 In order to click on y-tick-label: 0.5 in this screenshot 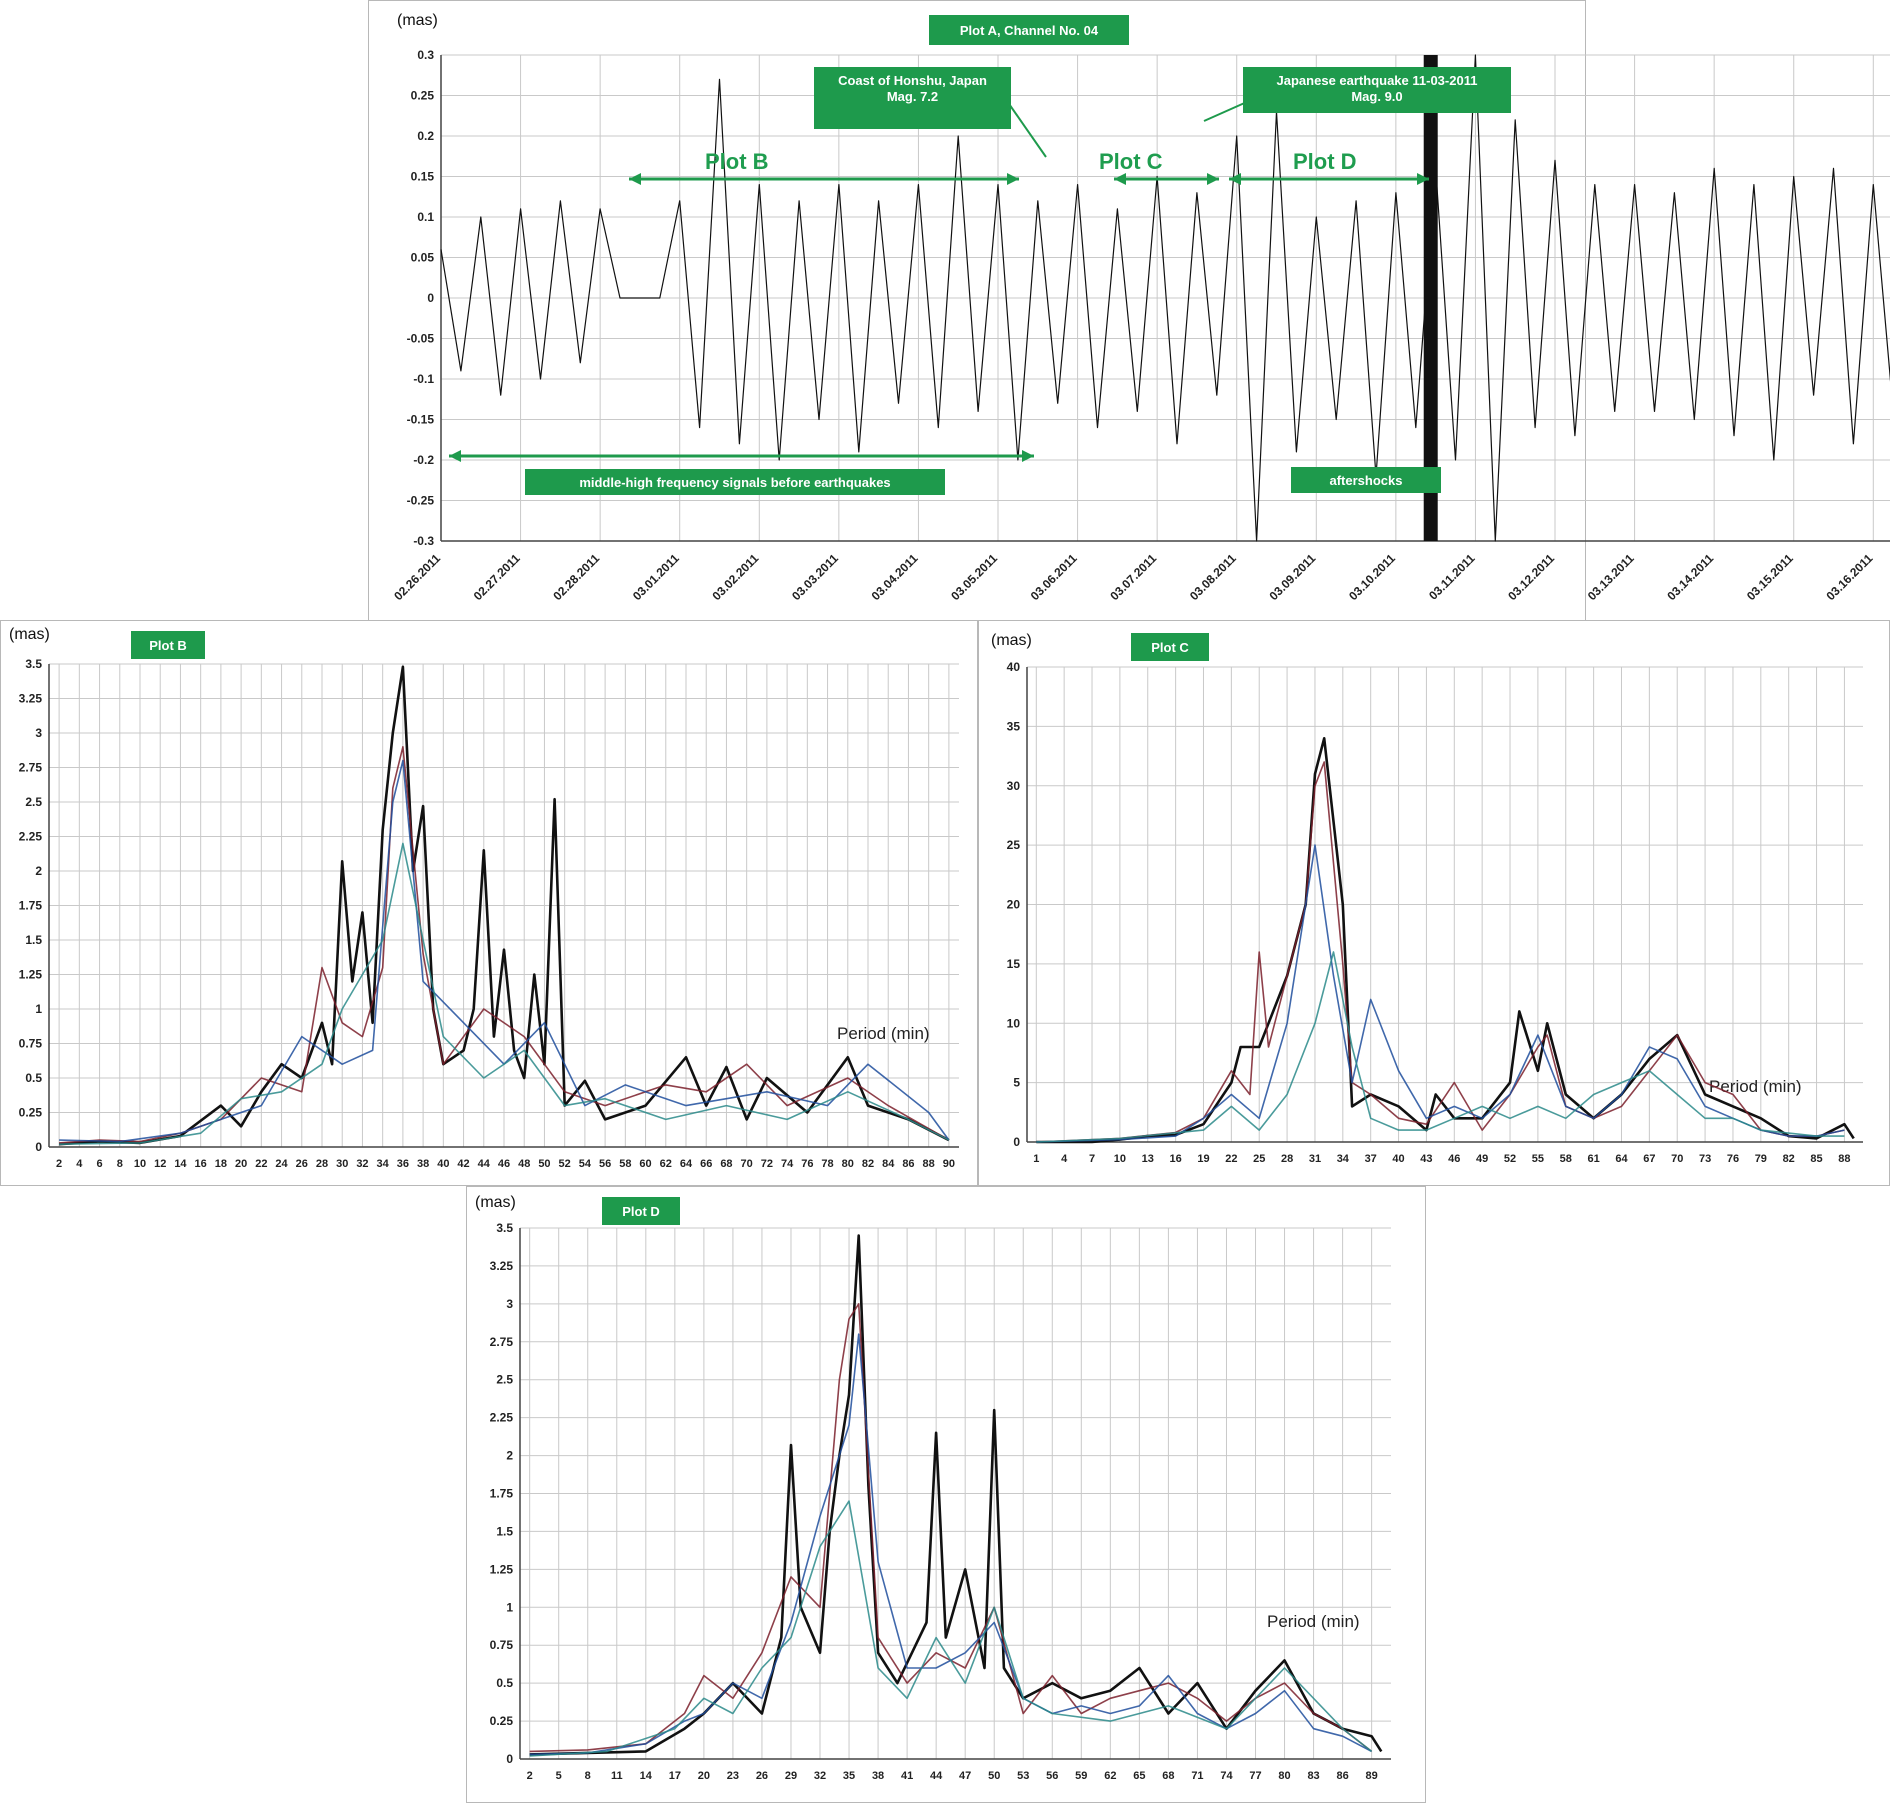, I will do `click(504, 1683)`.